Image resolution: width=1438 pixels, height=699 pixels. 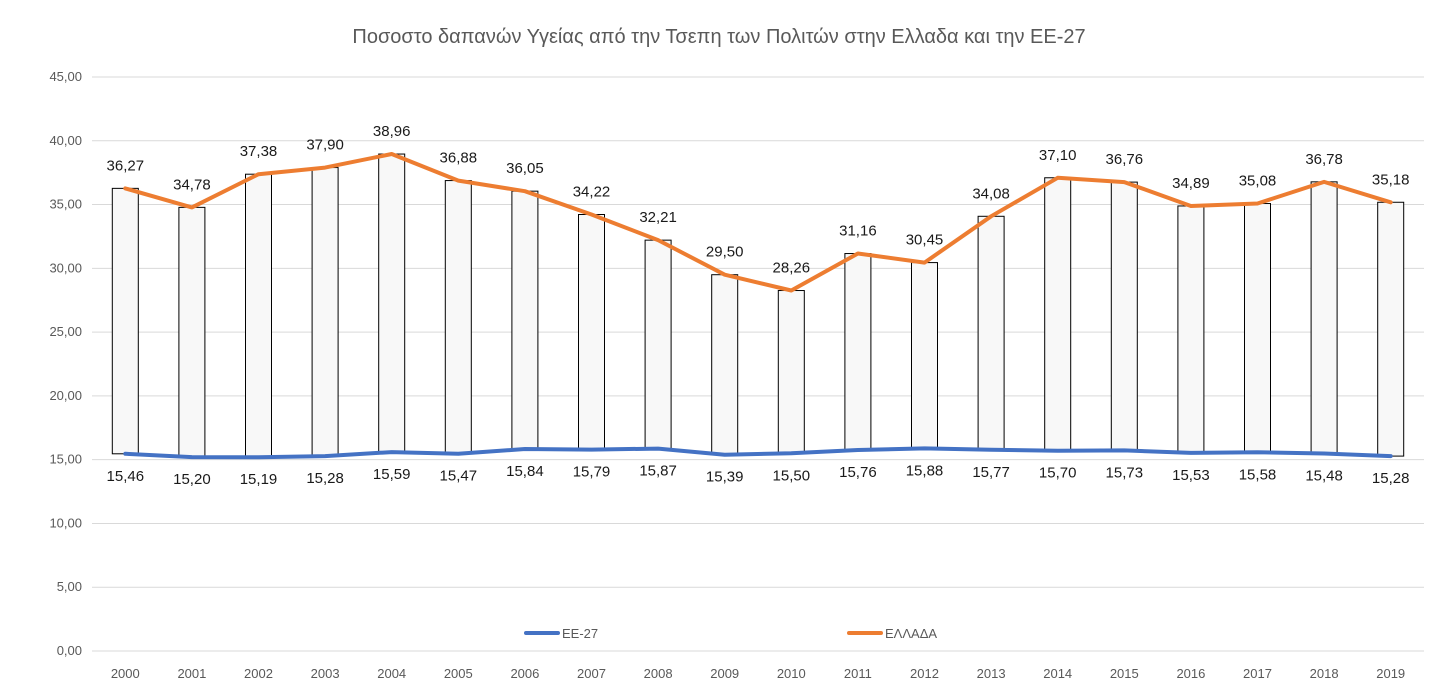 What do you see at coordinates (991, 193) in the screenshot?
I see `data-label-greece: 34,08` at bounding box center [991, 193].